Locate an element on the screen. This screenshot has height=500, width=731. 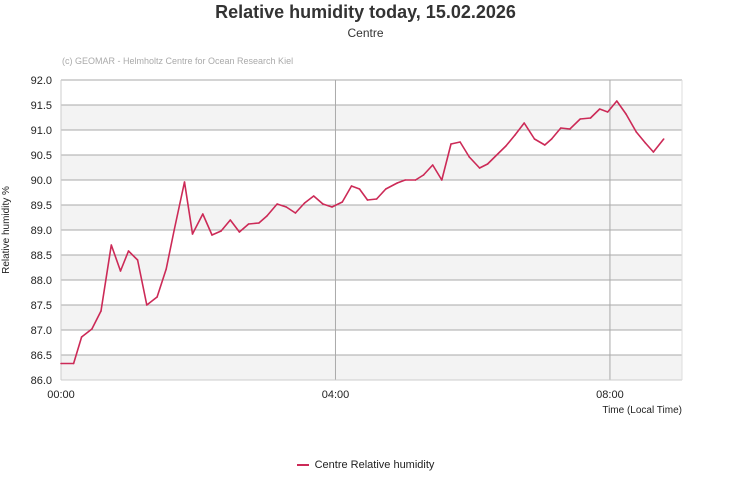
y-tick-label: 90.5 is located at coordinates (41, 156).